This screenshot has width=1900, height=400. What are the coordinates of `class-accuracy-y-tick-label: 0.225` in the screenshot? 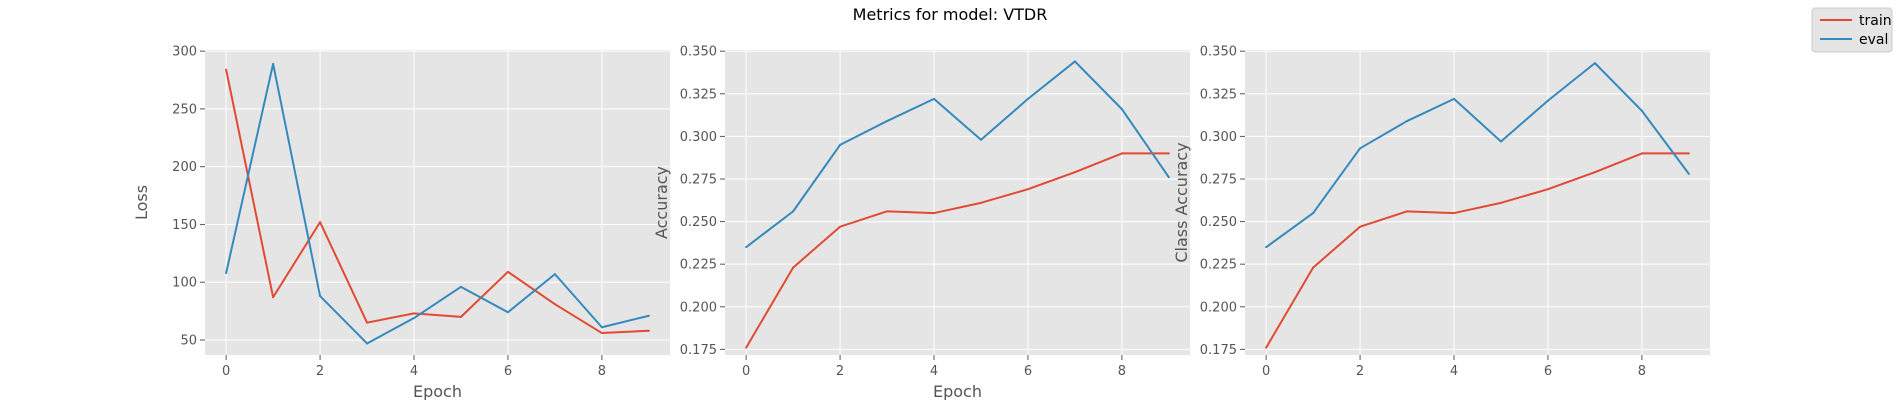 It's located at (1218, 265).